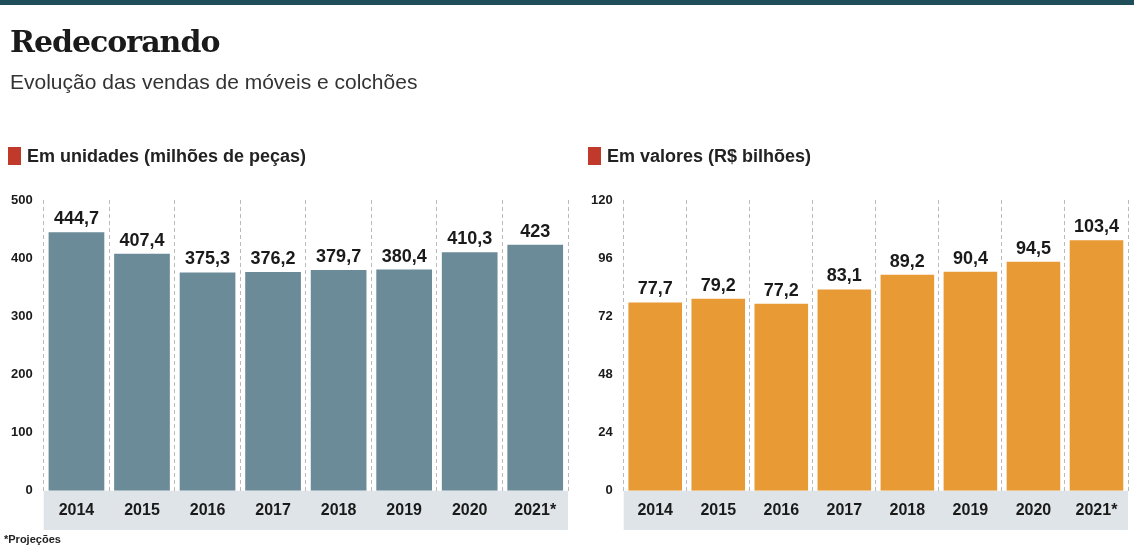 This screenshot has width=1134, height=550. I want to click on data-label: 376,2, so click(273, 257).